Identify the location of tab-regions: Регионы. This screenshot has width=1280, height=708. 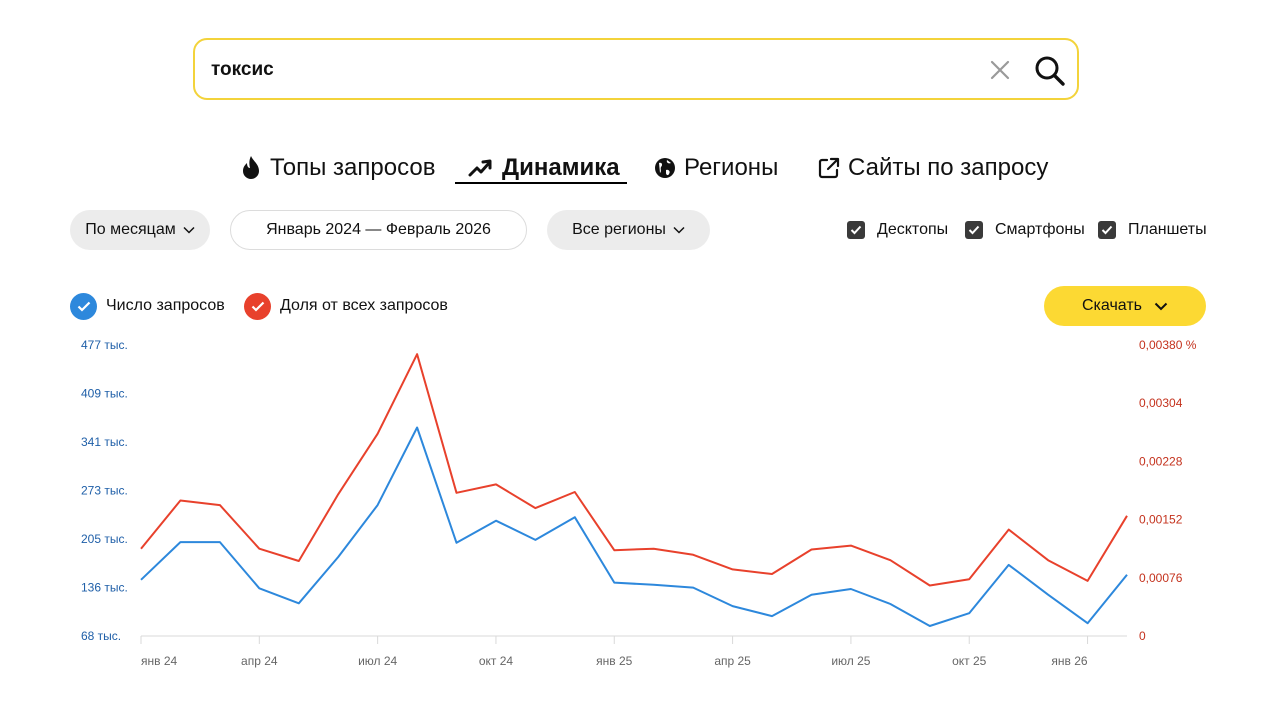
(716, 168).